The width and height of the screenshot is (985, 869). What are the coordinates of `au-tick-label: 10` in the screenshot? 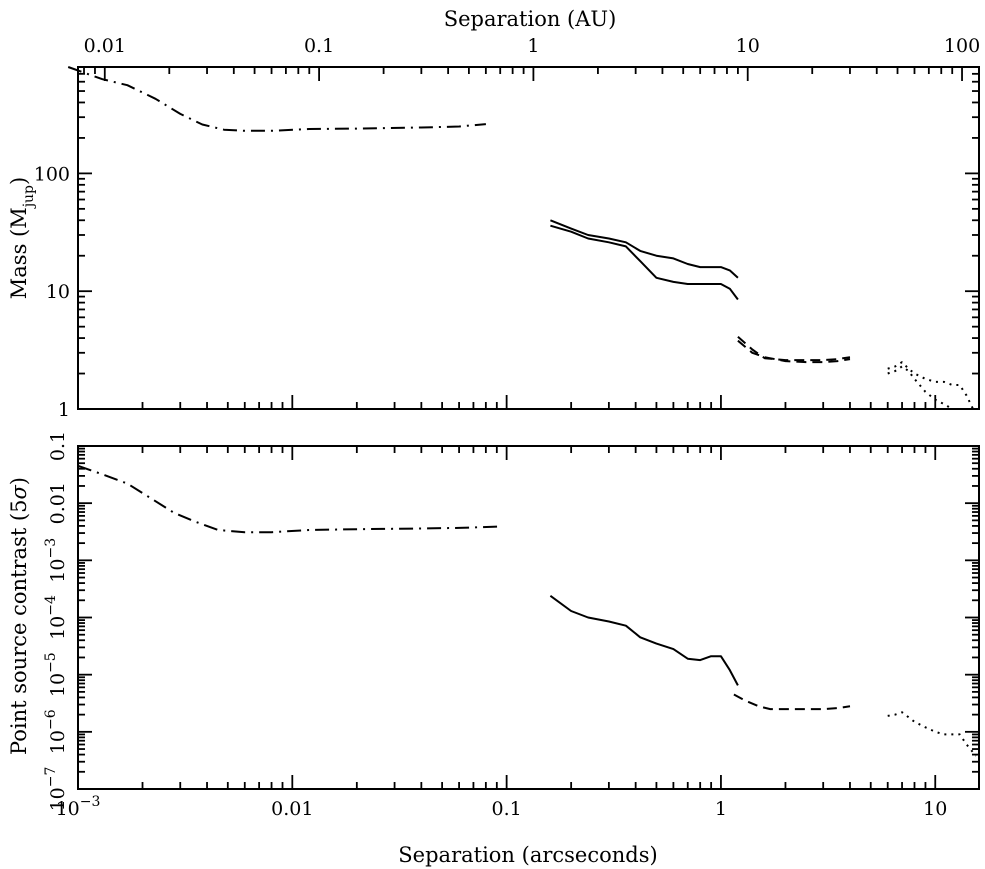 It's located at (748, 46).